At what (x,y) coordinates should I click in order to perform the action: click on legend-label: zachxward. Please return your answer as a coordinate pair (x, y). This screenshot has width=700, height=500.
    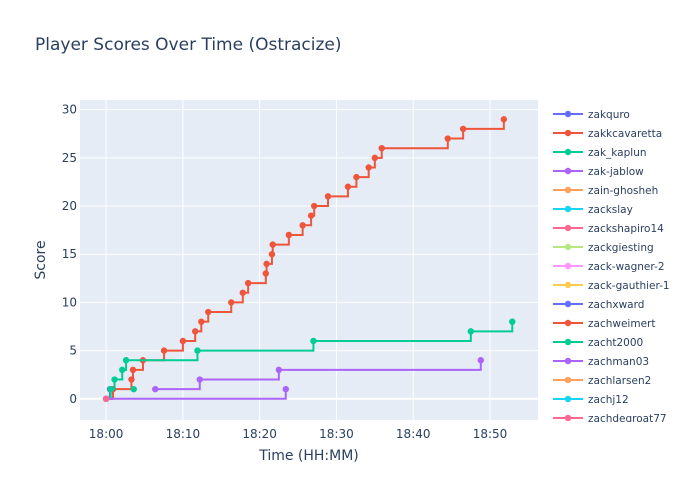
    Looking at the image, I should click on (616, 305).